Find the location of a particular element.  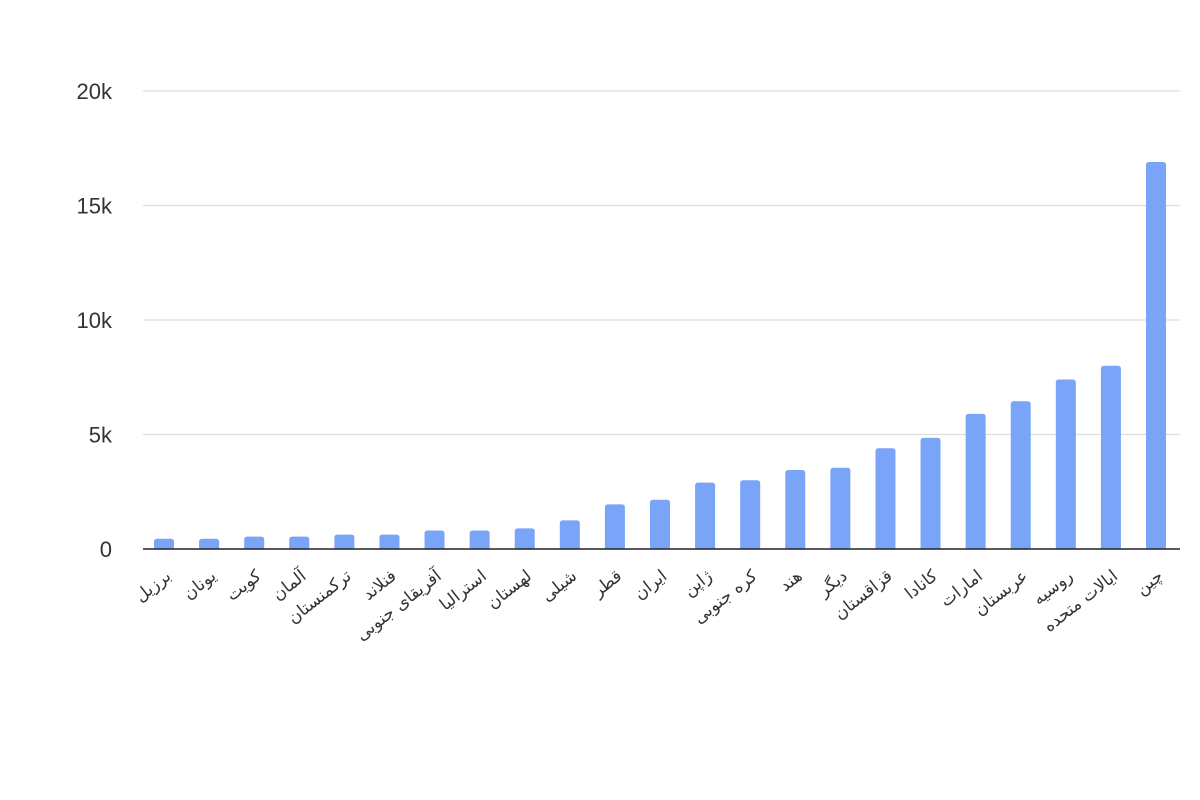

y-tick-label: 20k is located at coordinates (95, 91).